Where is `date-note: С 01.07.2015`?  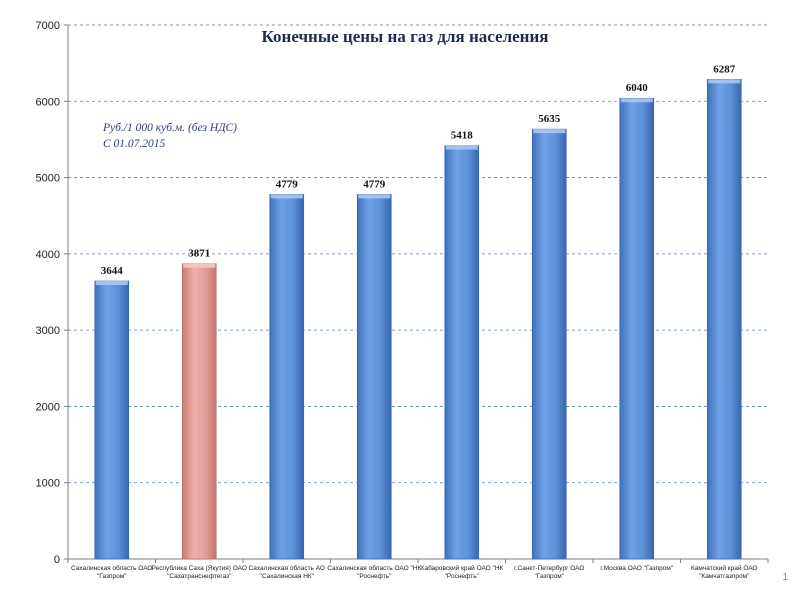 date-note: С 01.07.2015 is located at coordinates (134, 144).